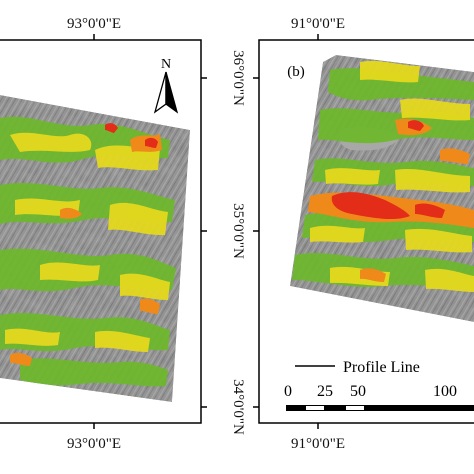 This screenshot has width=474, height=474. Describe the element at coordinates (296, 72) in the screenshot. I see `panel-label-b: (b)` at that location.